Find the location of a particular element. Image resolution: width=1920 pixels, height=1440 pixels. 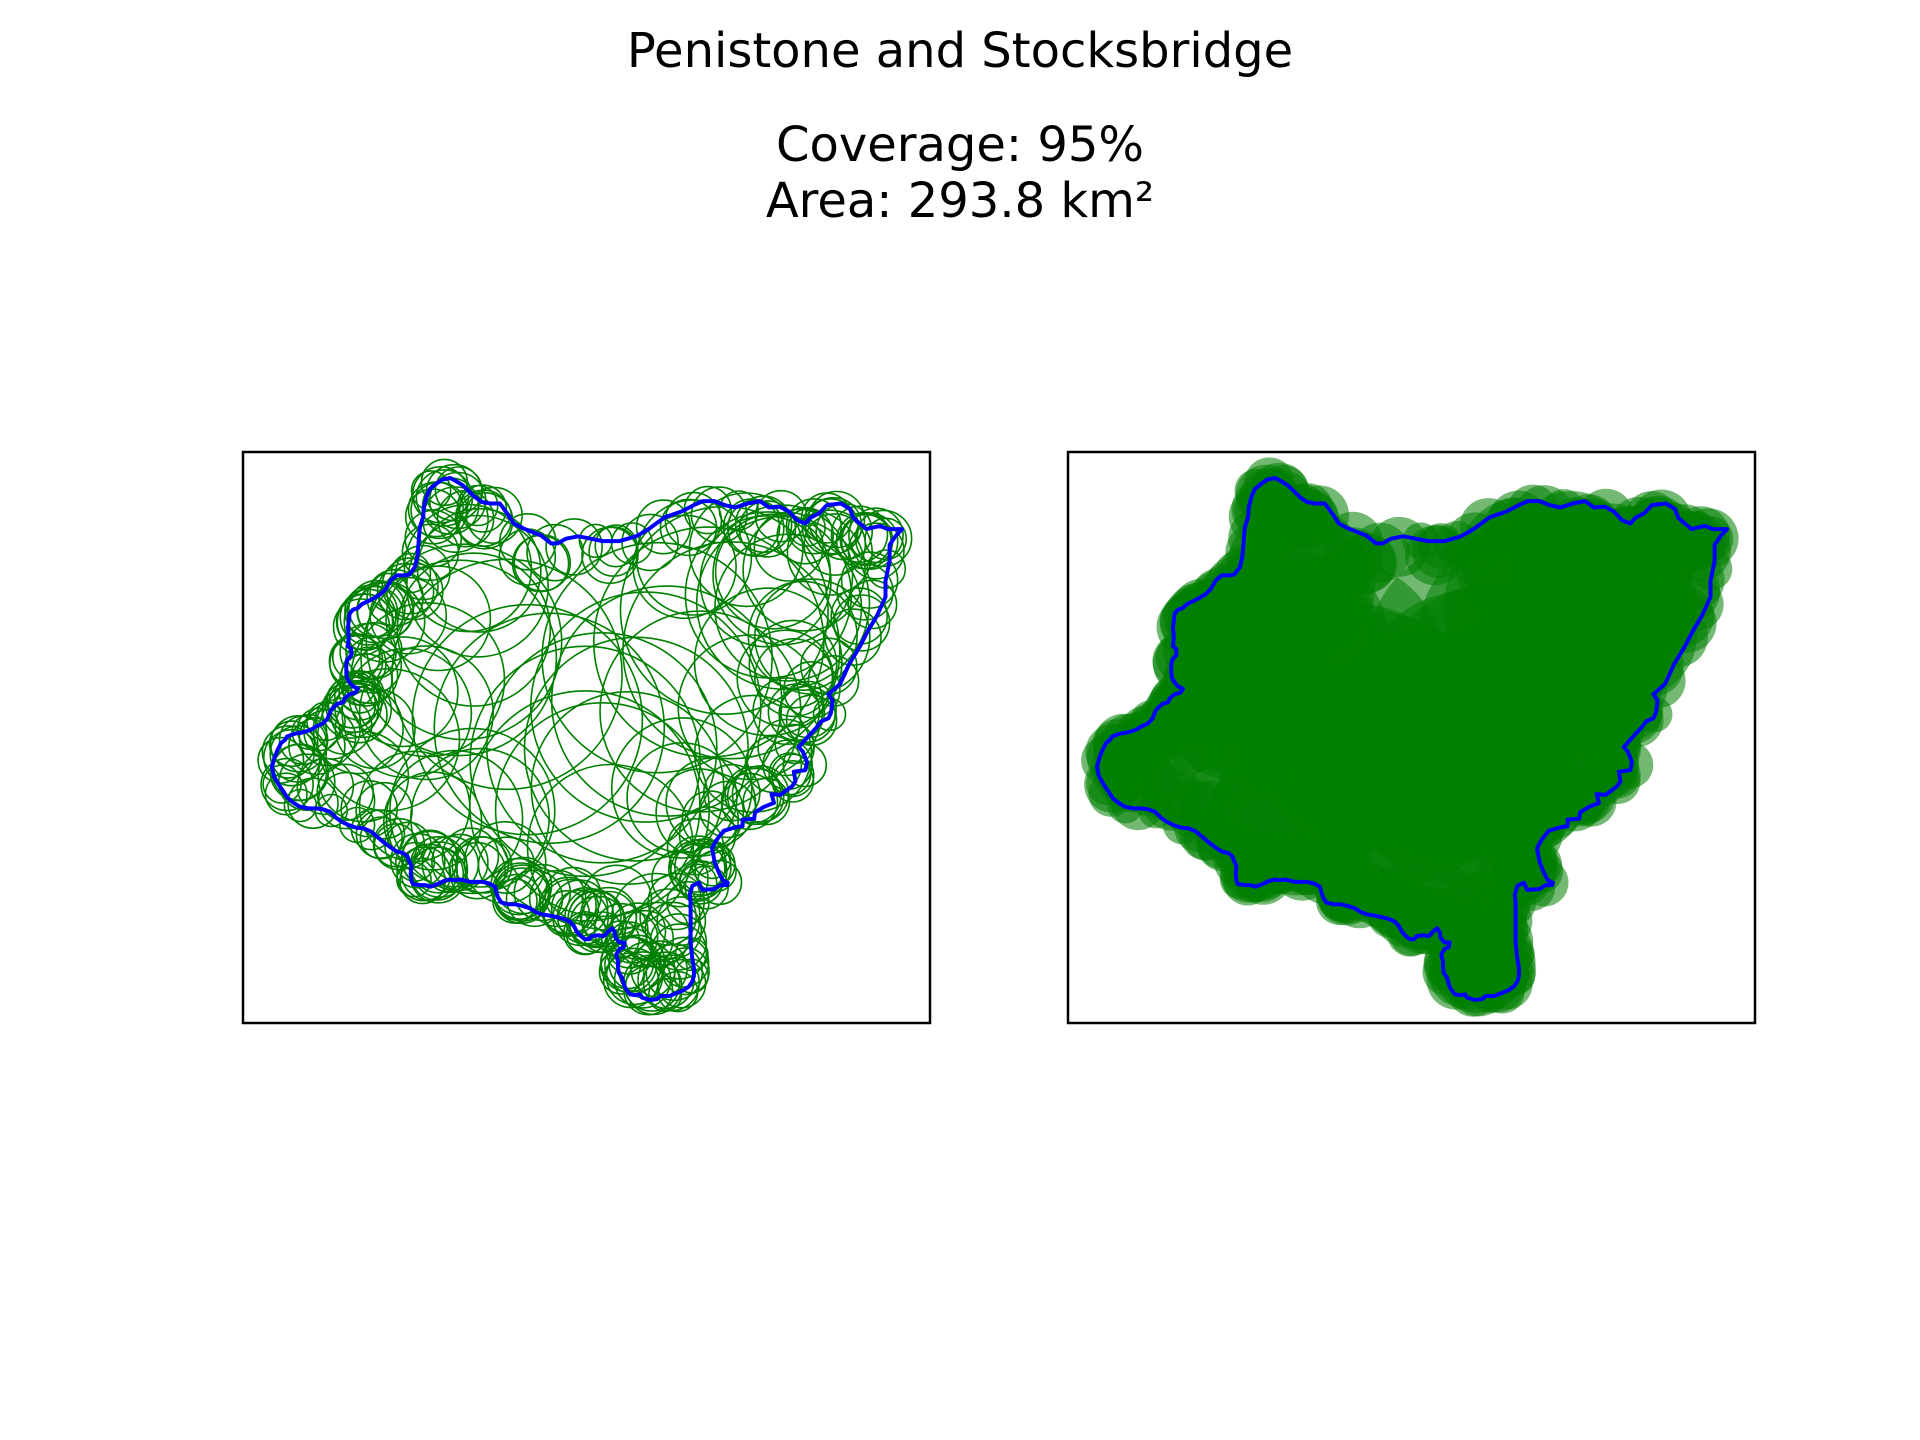

area-label: Area: 293.8 km² is located at coordinates (960, 201).